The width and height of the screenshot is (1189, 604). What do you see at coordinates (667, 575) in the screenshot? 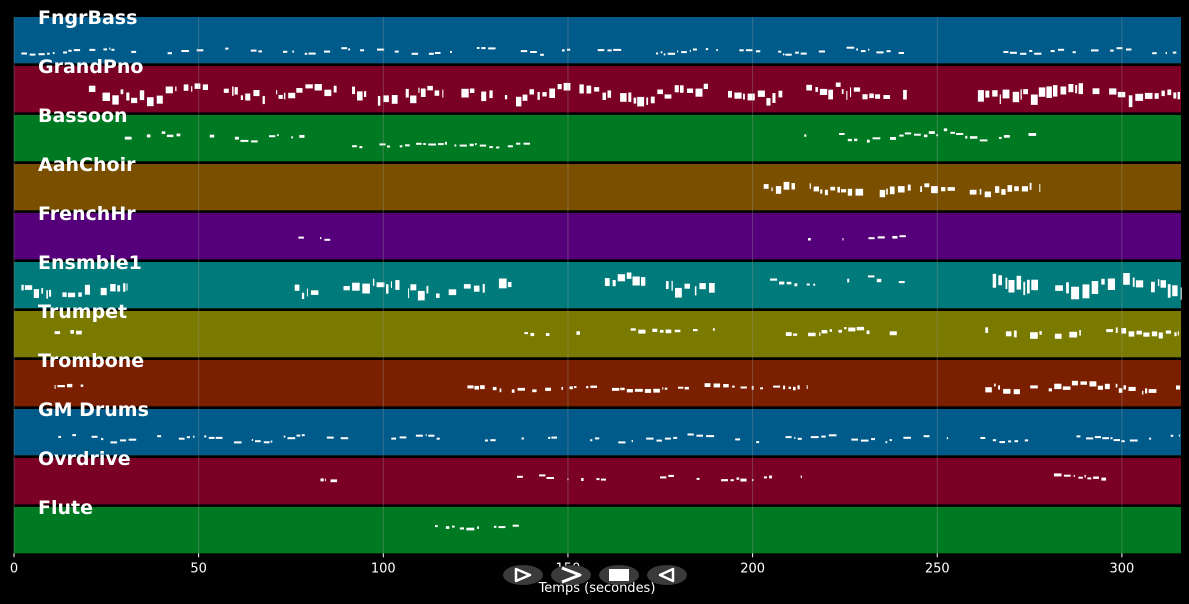
I see `rewind-button` at bounding box center [667, 575].